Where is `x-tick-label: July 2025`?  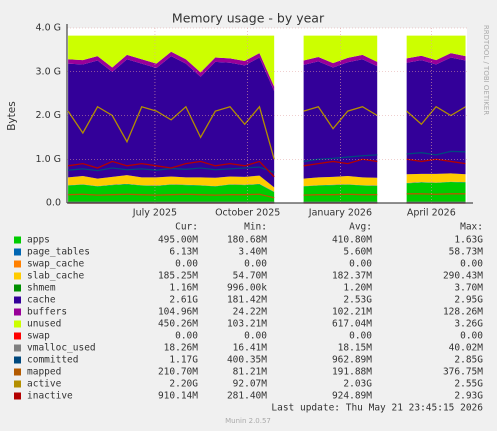
x-tick-label: July 2025 is located at coordinates (154, 213).